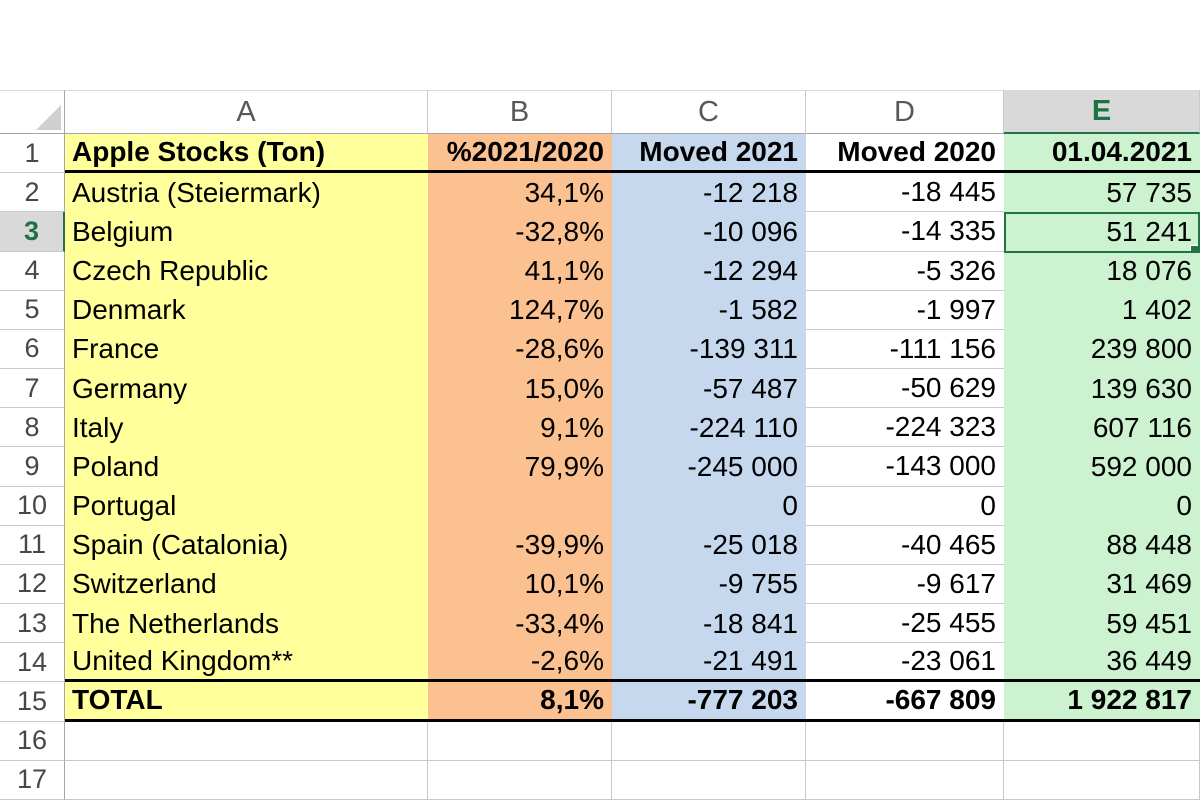  Describe the element at coordinates (709, 545) in the screenshot. I see `cell-C11: -25 018` at that location.